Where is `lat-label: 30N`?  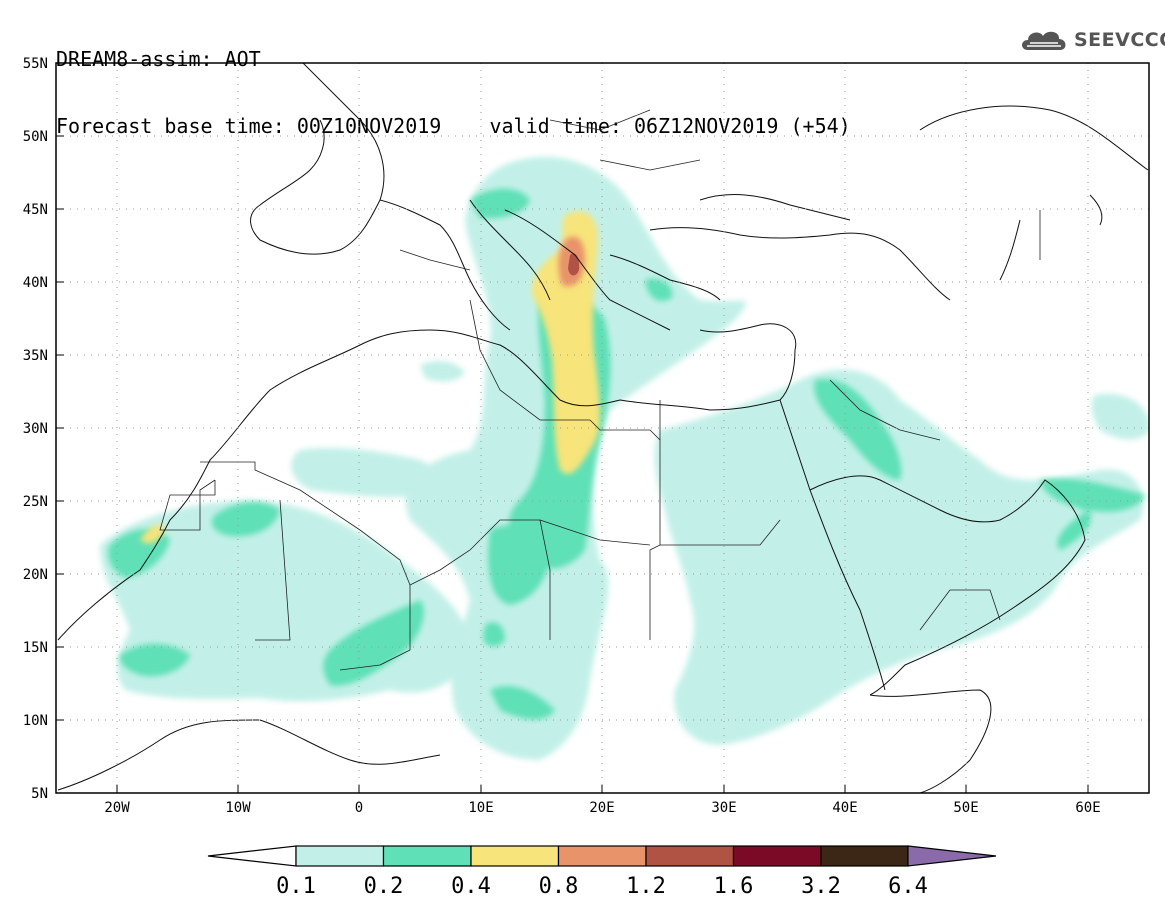
lat-label: 30N is located at coordinates (35, 429).